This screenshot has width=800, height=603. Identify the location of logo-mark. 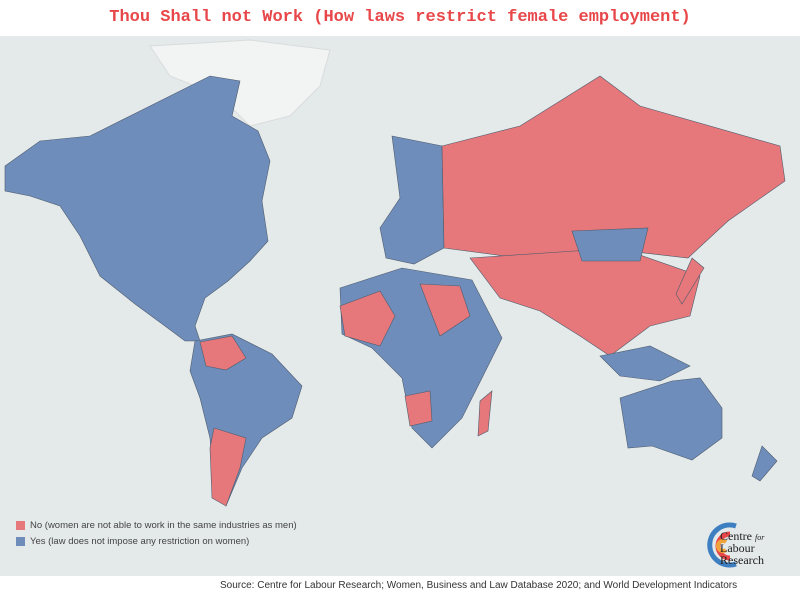
(722, 545).